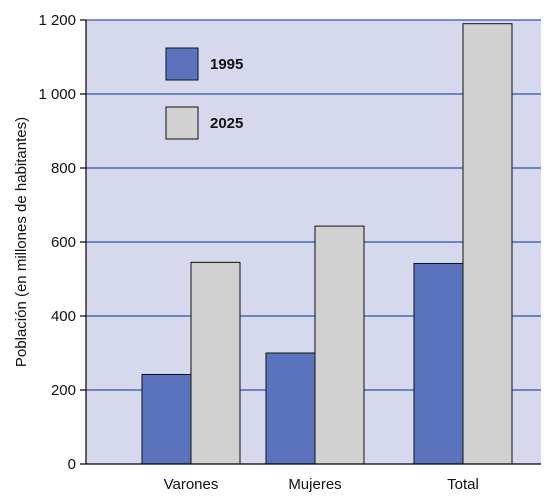 This screenshot has height=498, width=544. I want to click on y-tick-labels: 0 200 400 600 800 1 000 1 200, so click(57, 242).